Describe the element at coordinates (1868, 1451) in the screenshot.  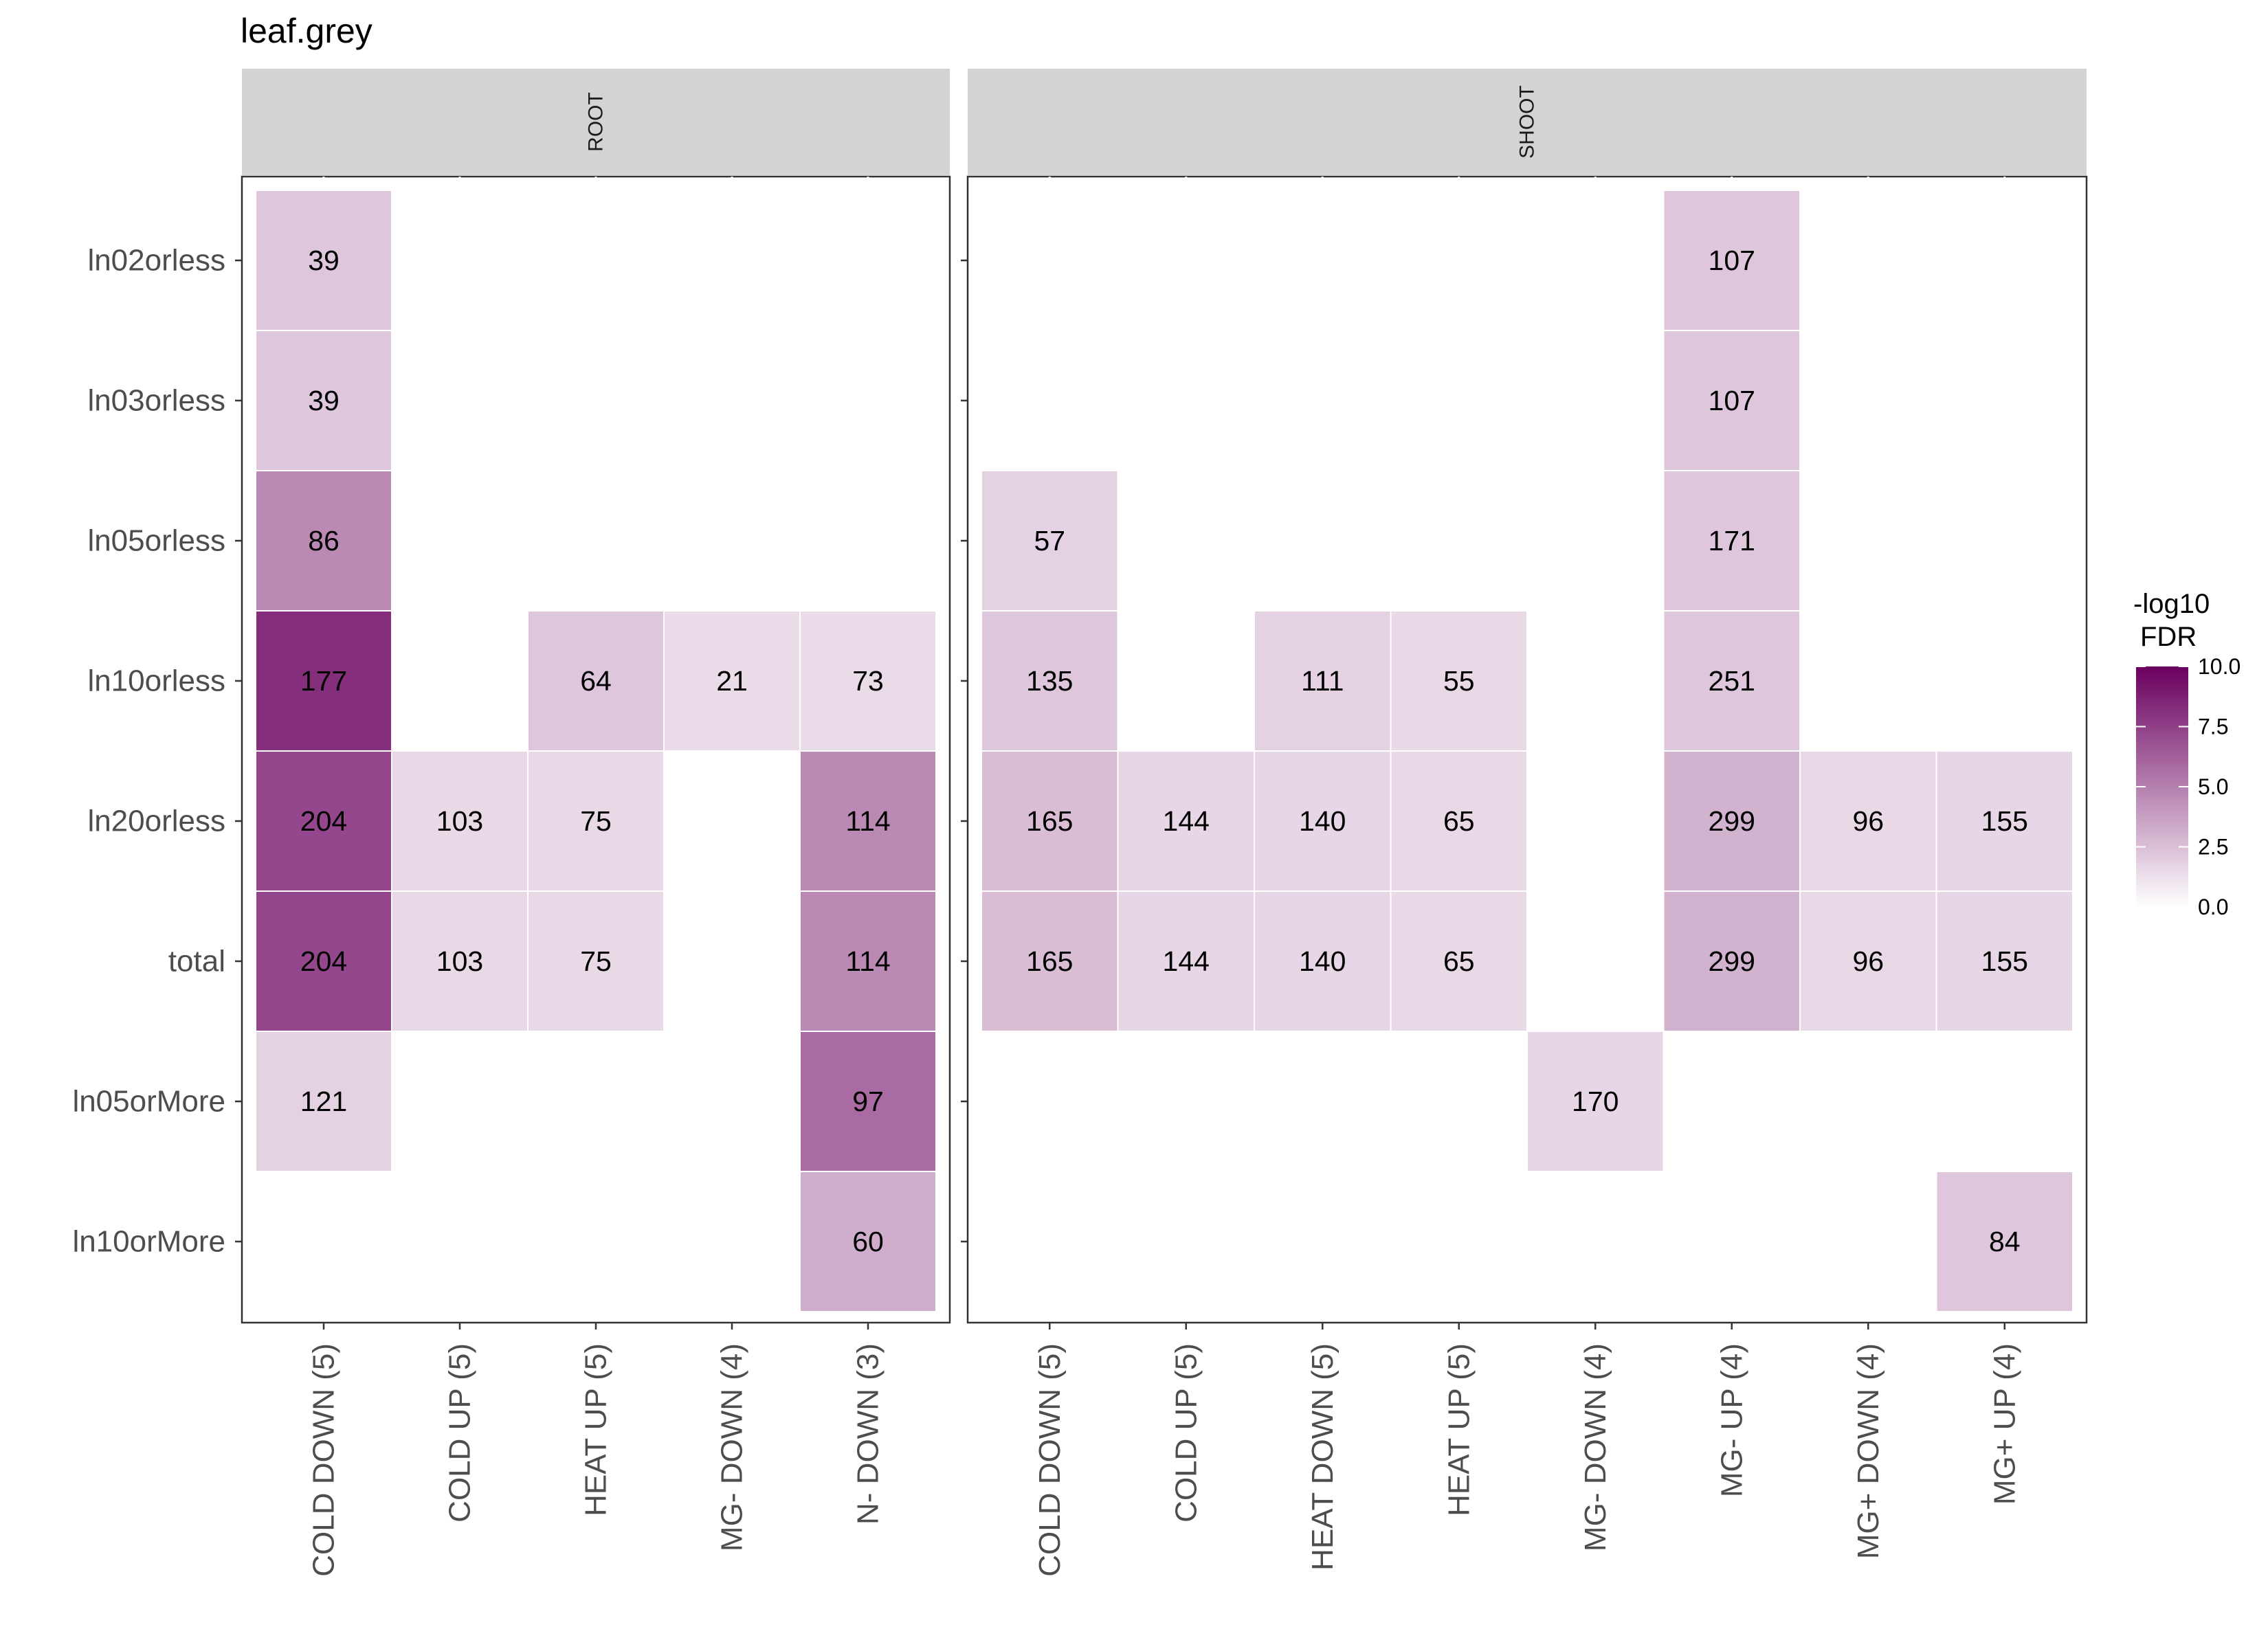
I see `x-tick-label: MG+ DOWN (4)` at that location.